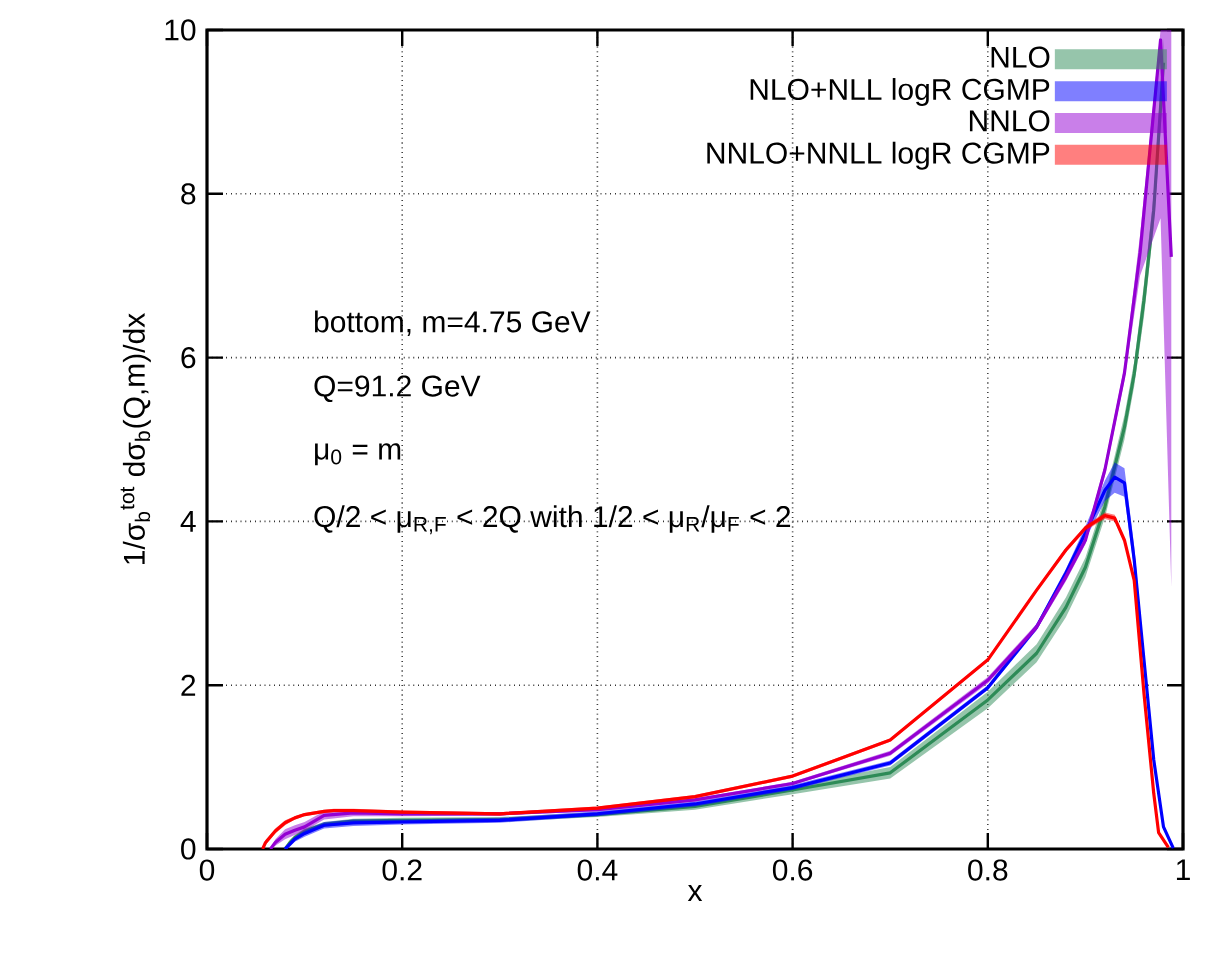 Image resolution: width=1220 pixels, height=964 pixels. Describe the element at coordinates (188, 357) in the screenshot. I see `y-tick-label: 6` at that location.